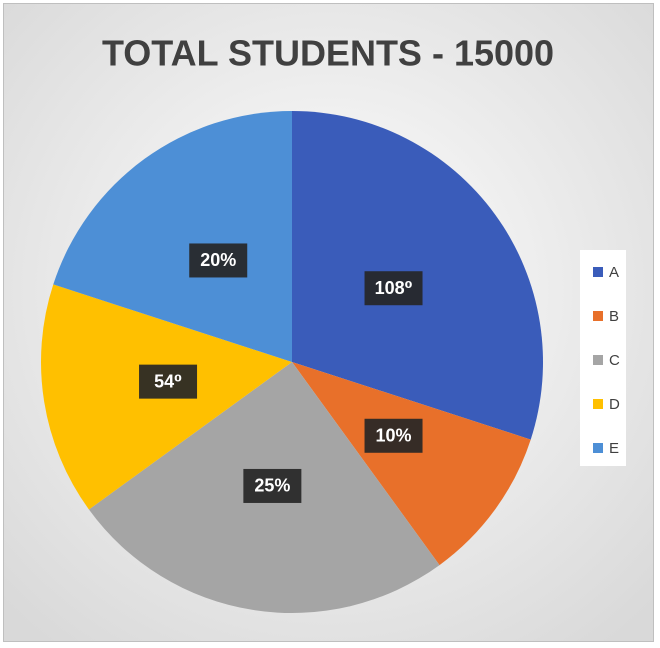 Image resolution: width=660 pixels, height=648 pixels. What do you see at coordinates (614, 272) in the screenshot?
I see `legend-label: A` at bounding box center [614, 272].